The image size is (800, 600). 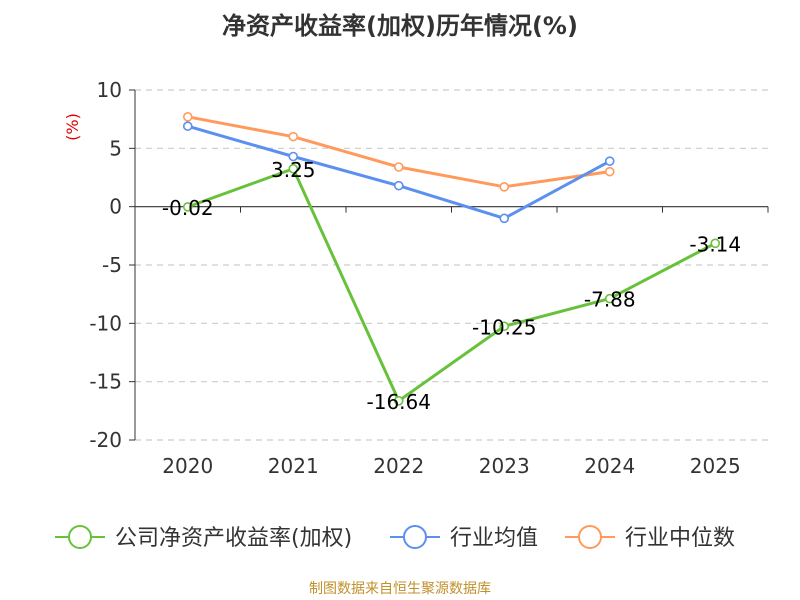 I want to click on y-tick-label: -20, so click(x=105, y=440).